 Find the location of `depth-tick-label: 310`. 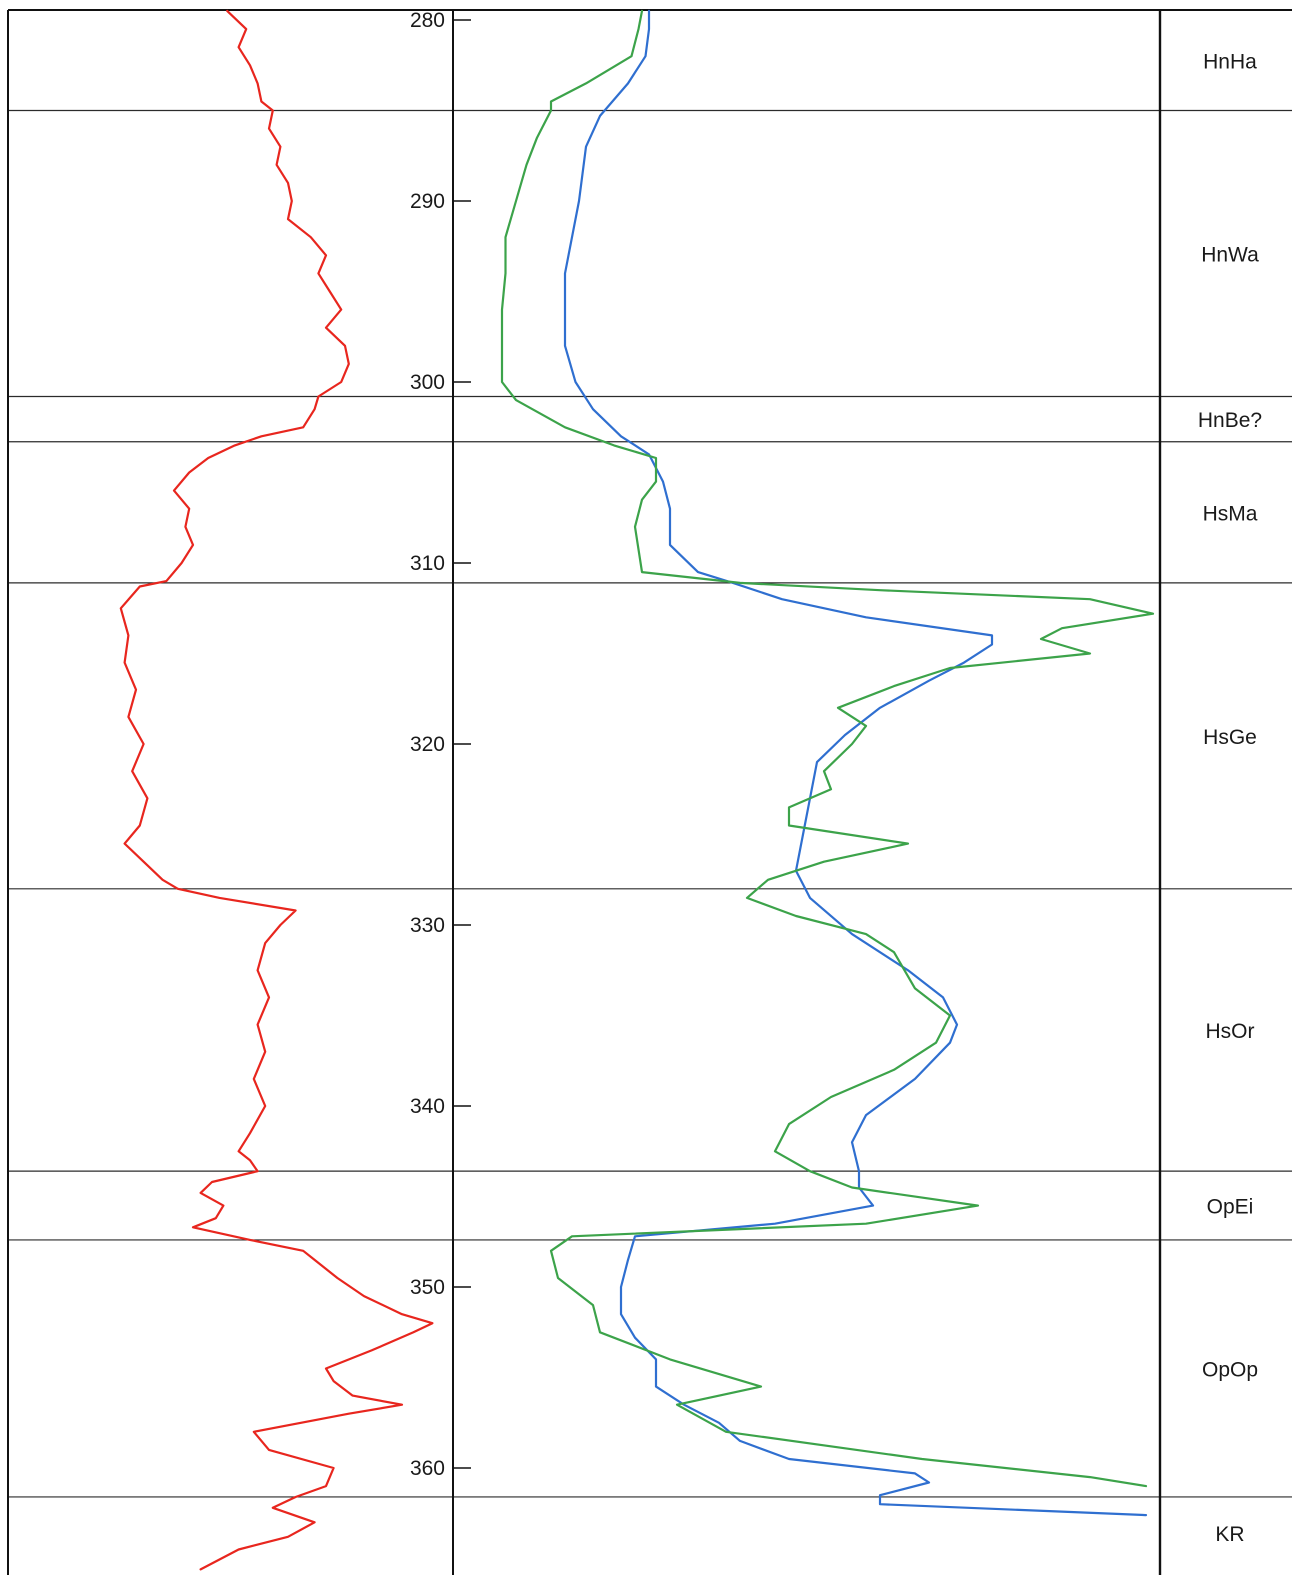

depth-tick-label: 310 is located at coordinates (427, 563).